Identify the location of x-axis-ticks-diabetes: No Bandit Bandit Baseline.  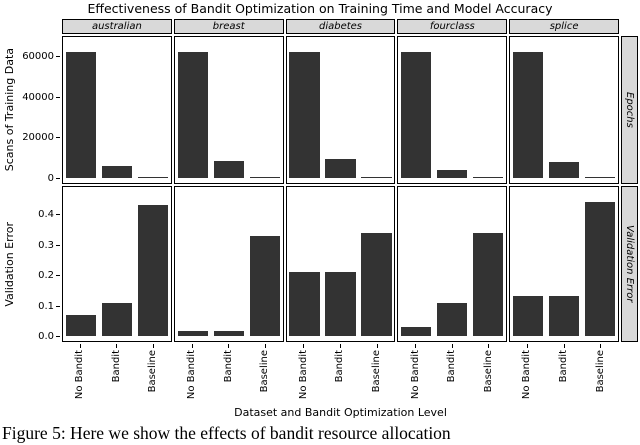
(341, 374).